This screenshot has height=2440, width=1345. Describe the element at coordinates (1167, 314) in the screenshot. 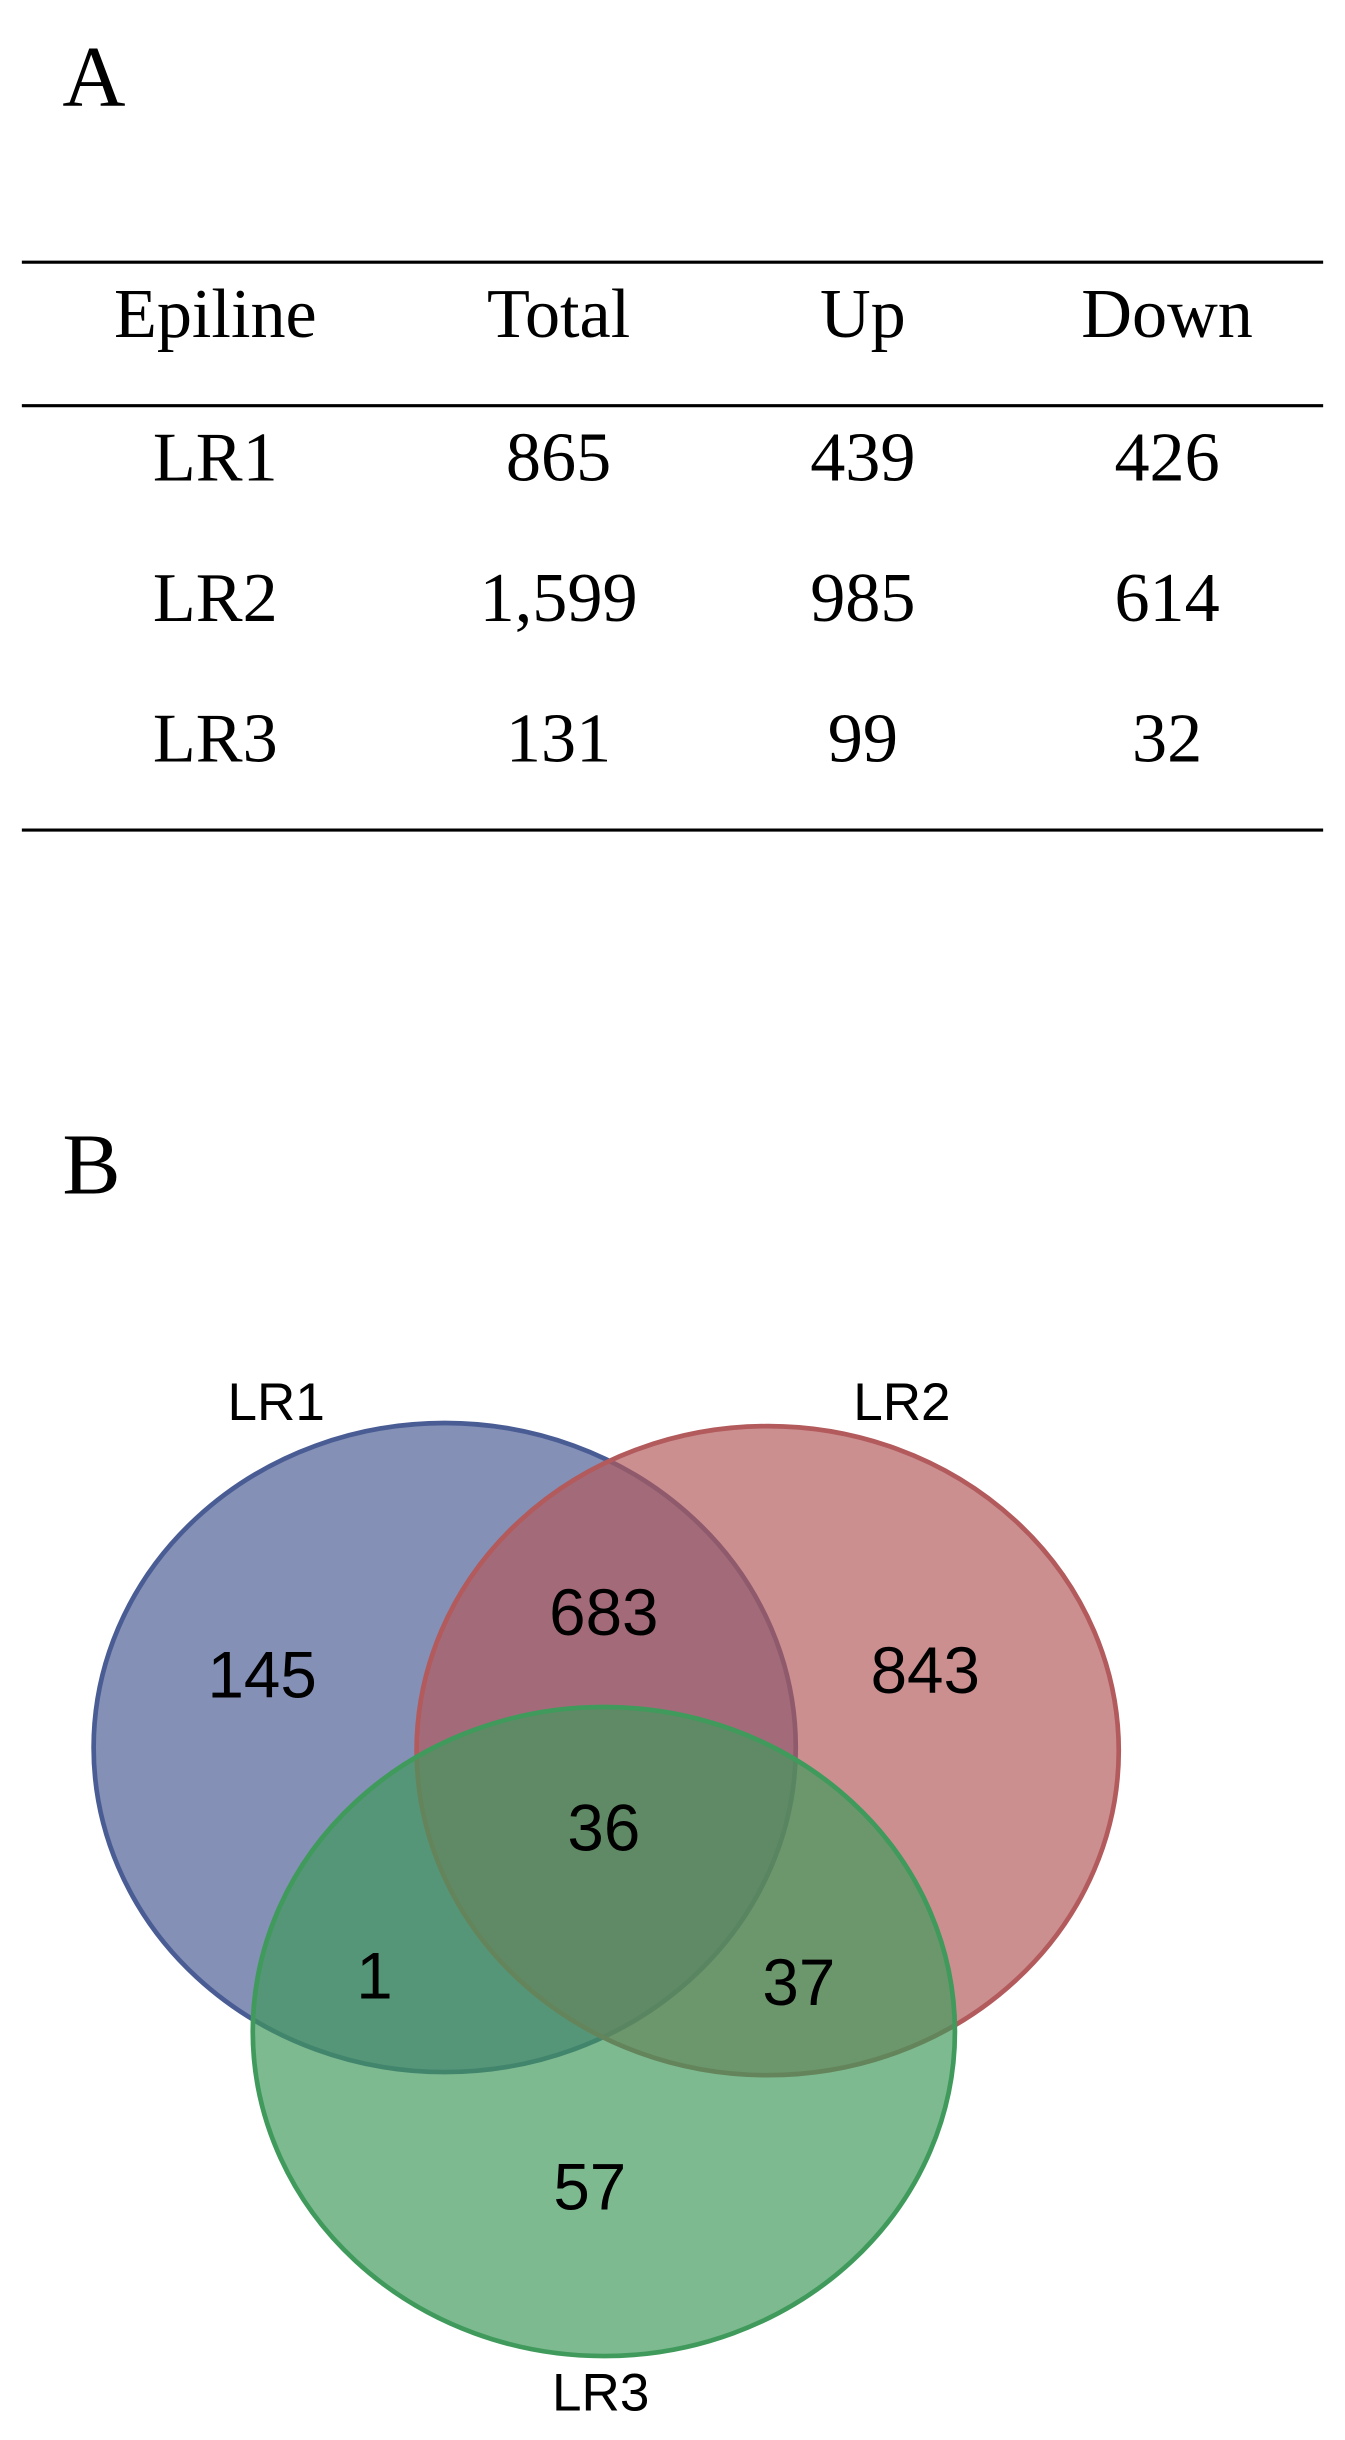

I see `header-cell: Down` at that location.